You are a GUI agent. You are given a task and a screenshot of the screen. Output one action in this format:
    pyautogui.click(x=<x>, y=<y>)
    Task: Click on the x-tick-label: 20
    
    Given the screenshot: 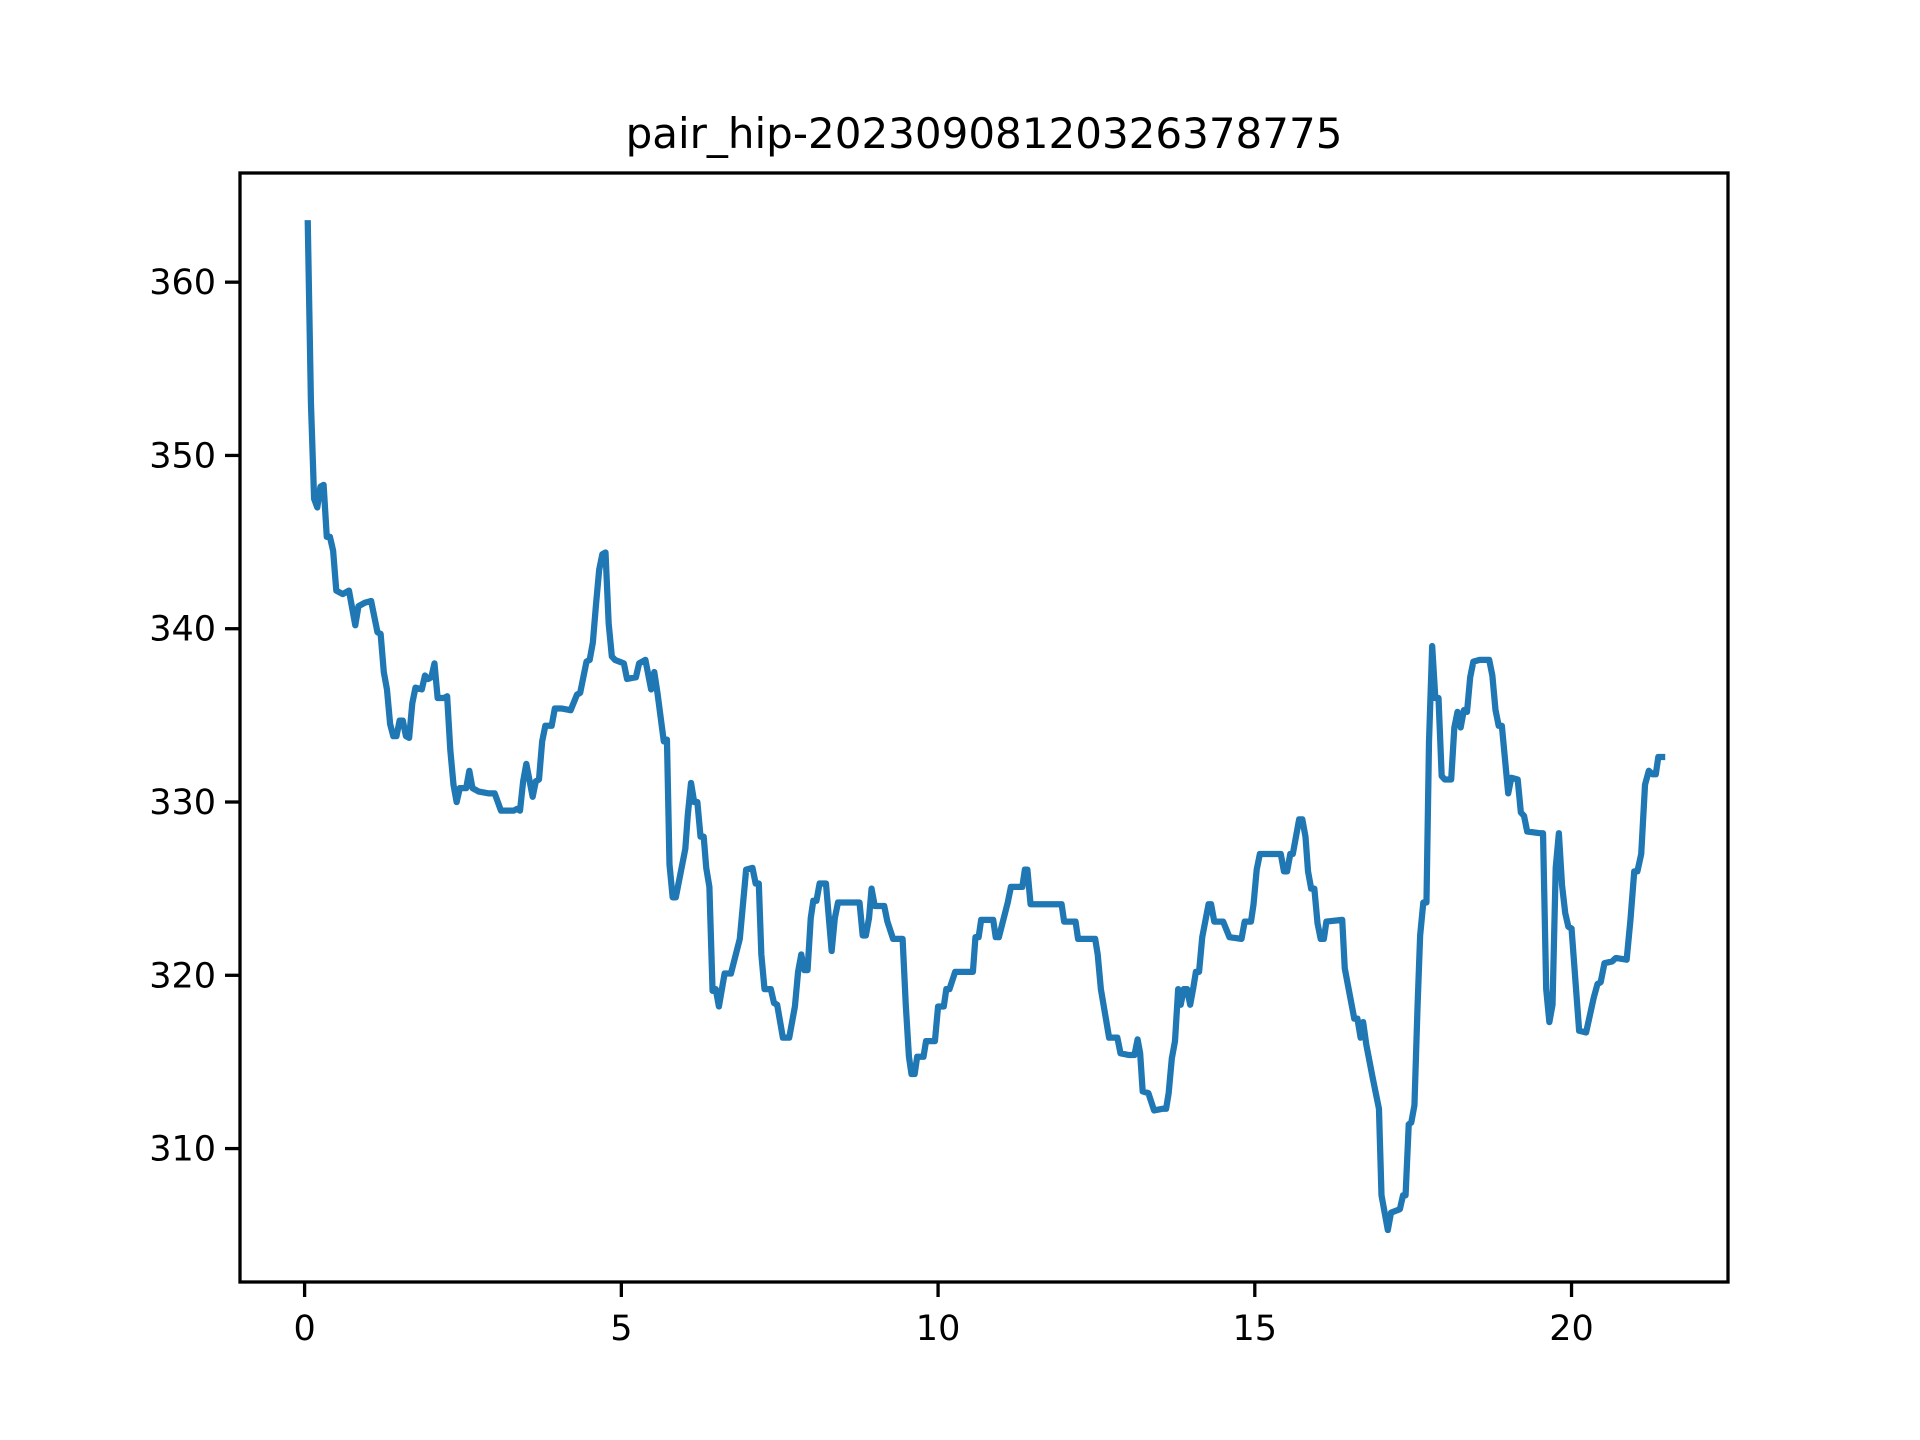 What is the action you would take?
    pyautogui.click(x=1571, y=1329)
    